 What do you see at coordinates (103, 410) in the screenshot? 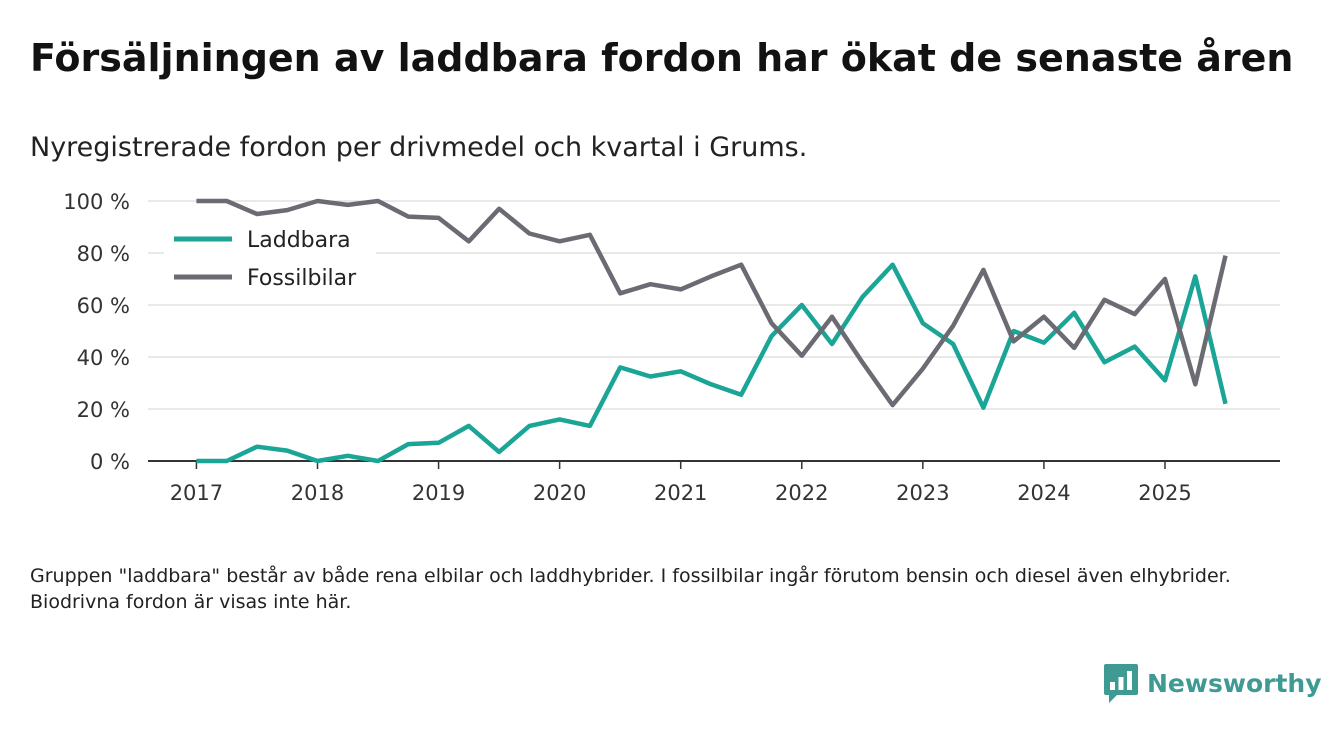
I see `y-tick-label: 20 %` at bounding box center [103, 410].